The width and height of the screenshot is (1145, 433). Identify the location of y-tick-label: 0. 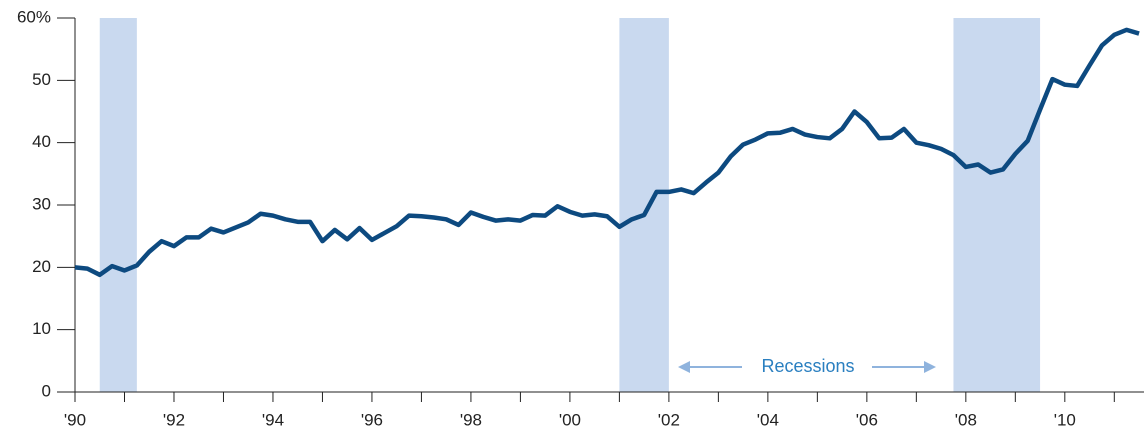
(46, 390).